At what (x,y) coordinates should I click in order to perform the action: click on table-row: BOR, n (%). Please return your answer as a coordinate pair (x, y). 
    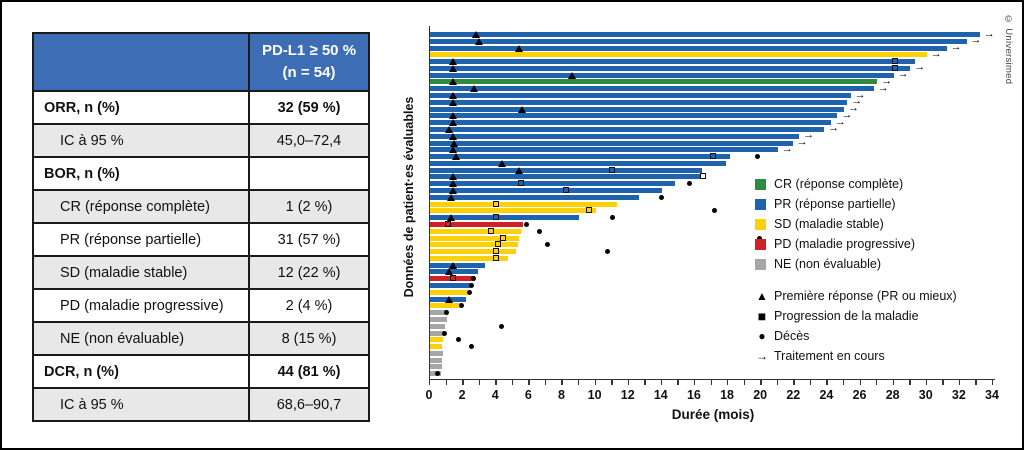
    Looking at the image, I should click on (201, 173).